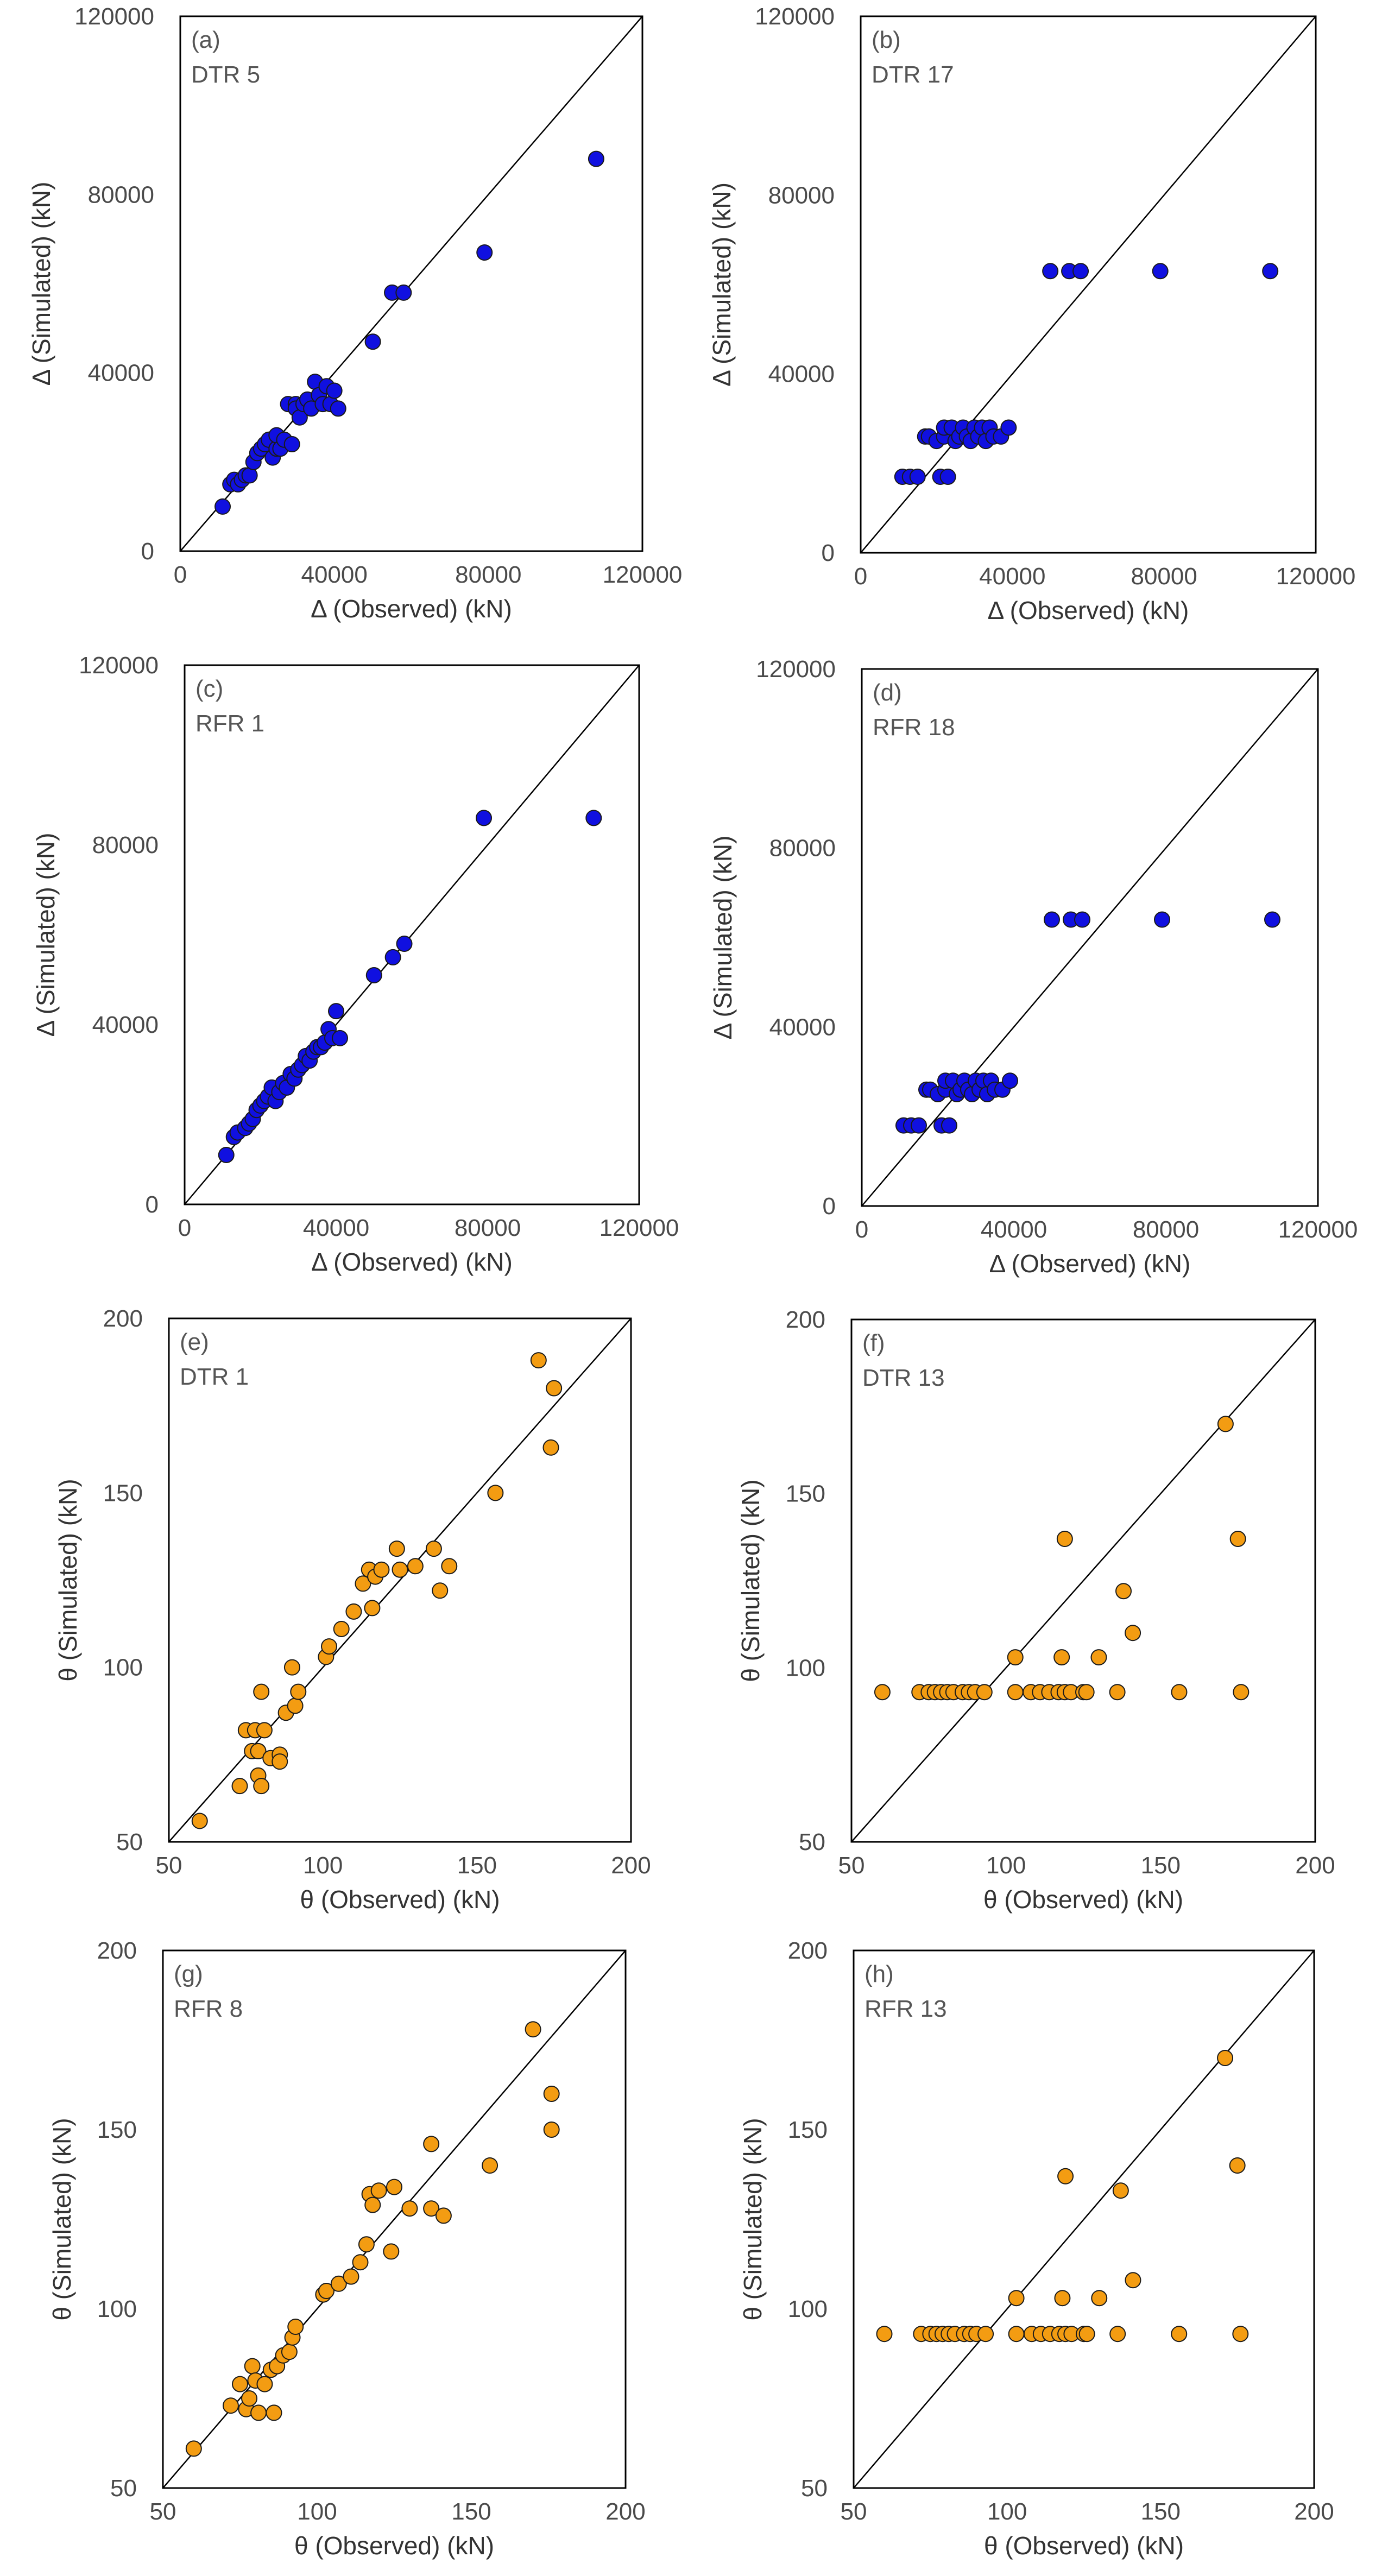  Describe the element at coordinates (796, 669) in the screenshot. I see `y-tick-label: 120000` at that location.